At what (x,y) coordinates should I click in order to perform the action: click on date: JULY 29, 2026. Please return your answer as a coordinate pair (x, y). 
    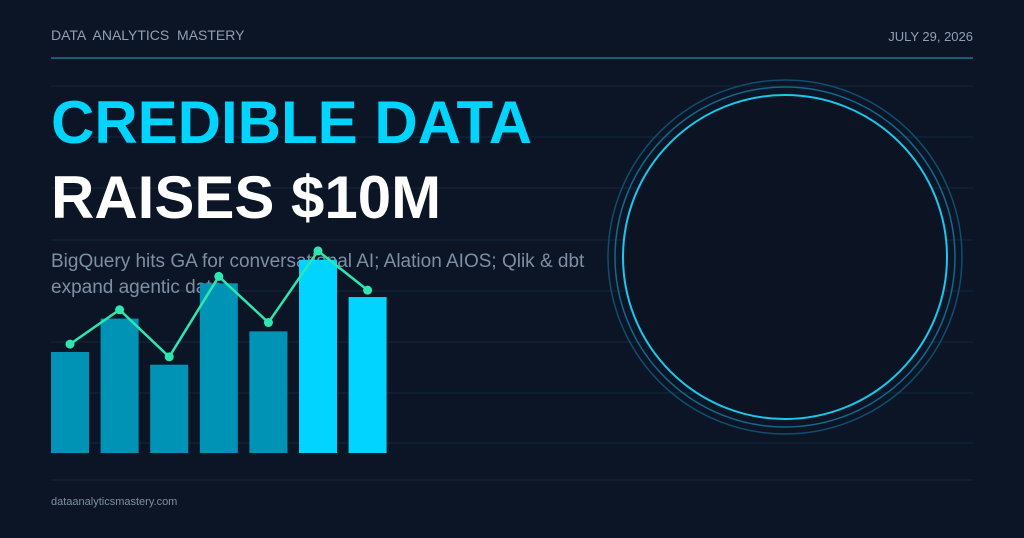
    Looking at the image, I should click on (930, 36).